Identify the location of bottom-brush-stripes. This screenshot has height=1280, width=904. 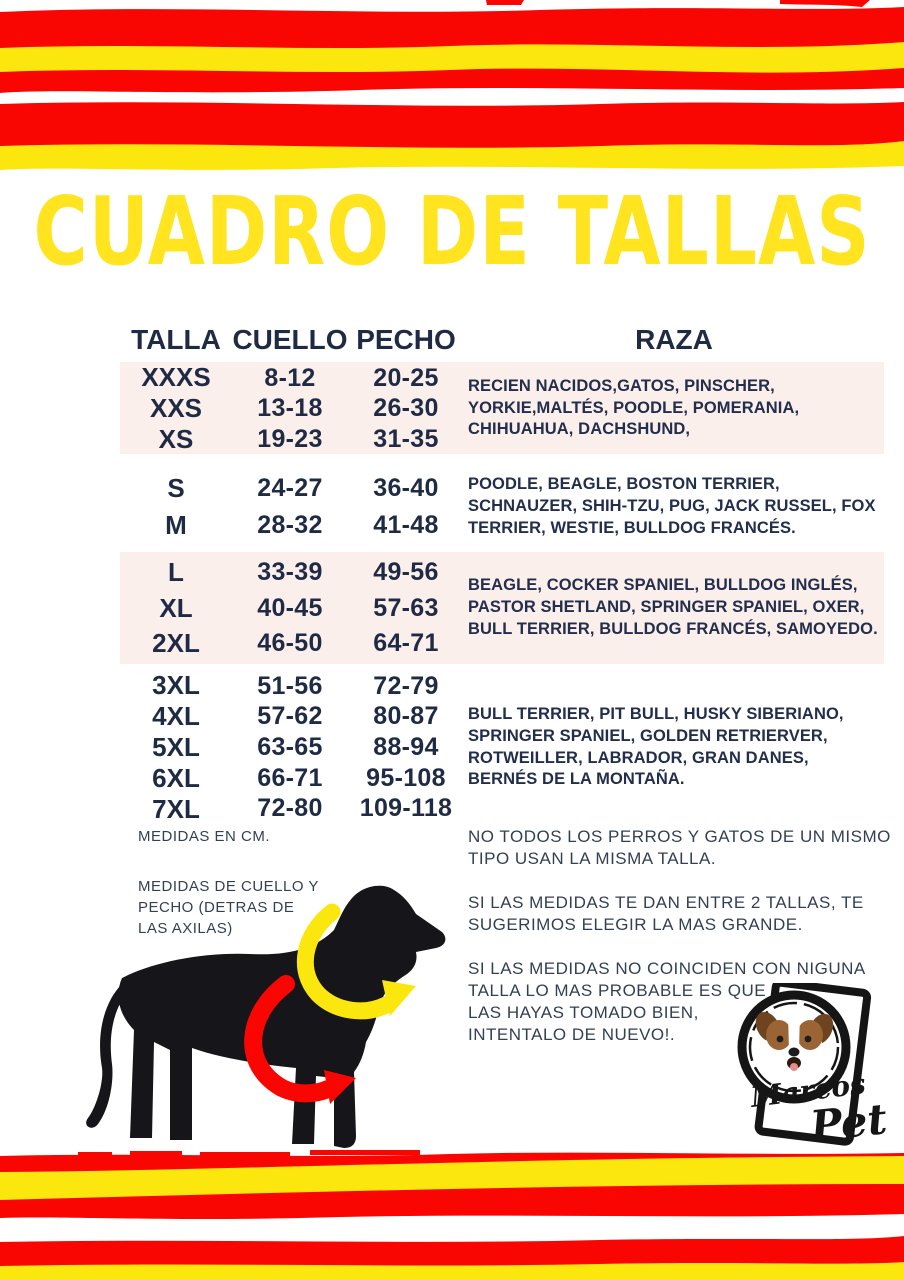
(452, 1215).